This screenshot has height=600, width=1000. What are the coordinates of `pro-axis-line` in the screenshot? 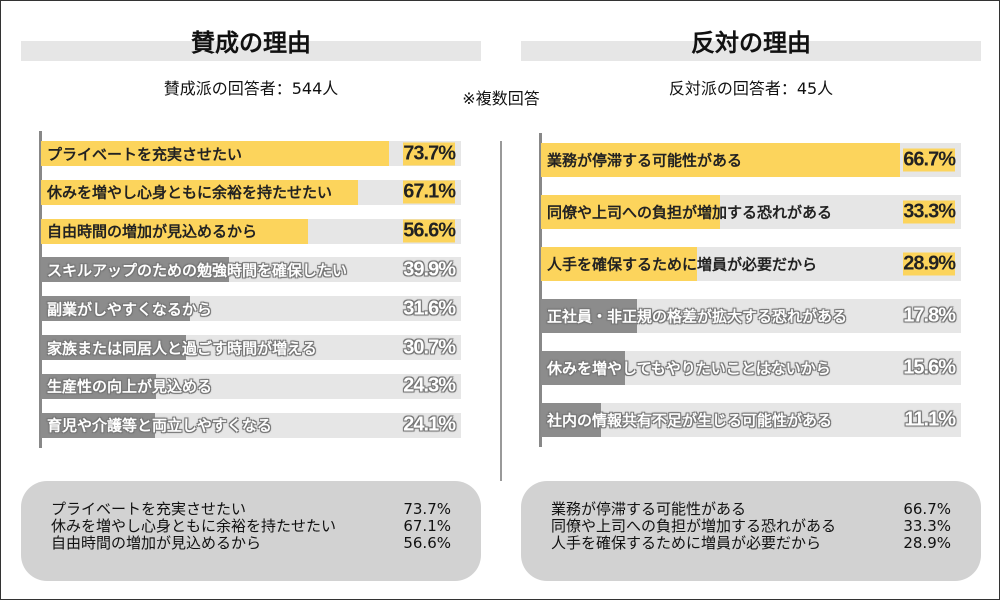 It's located at (40, 289).